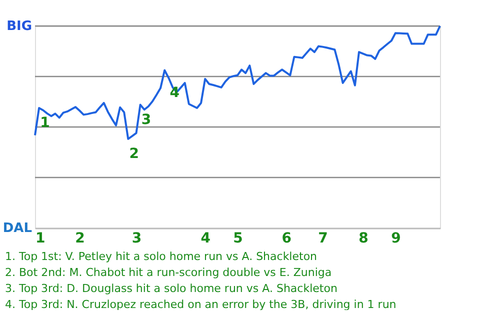  I want to click on x-tick-label: 3, so click(137, 238).